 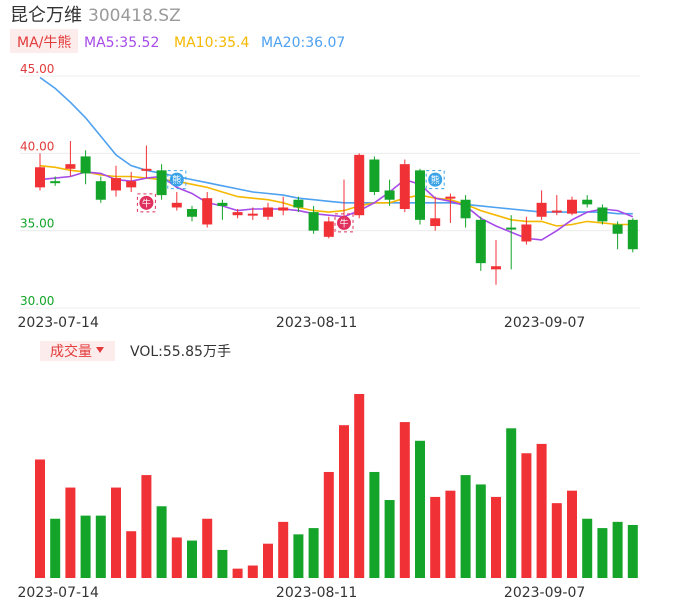 What do you see at coordinates (37, 146) in the screenshot?
I see `y-tick-label: 40.00` at bounding box center [37, 146].